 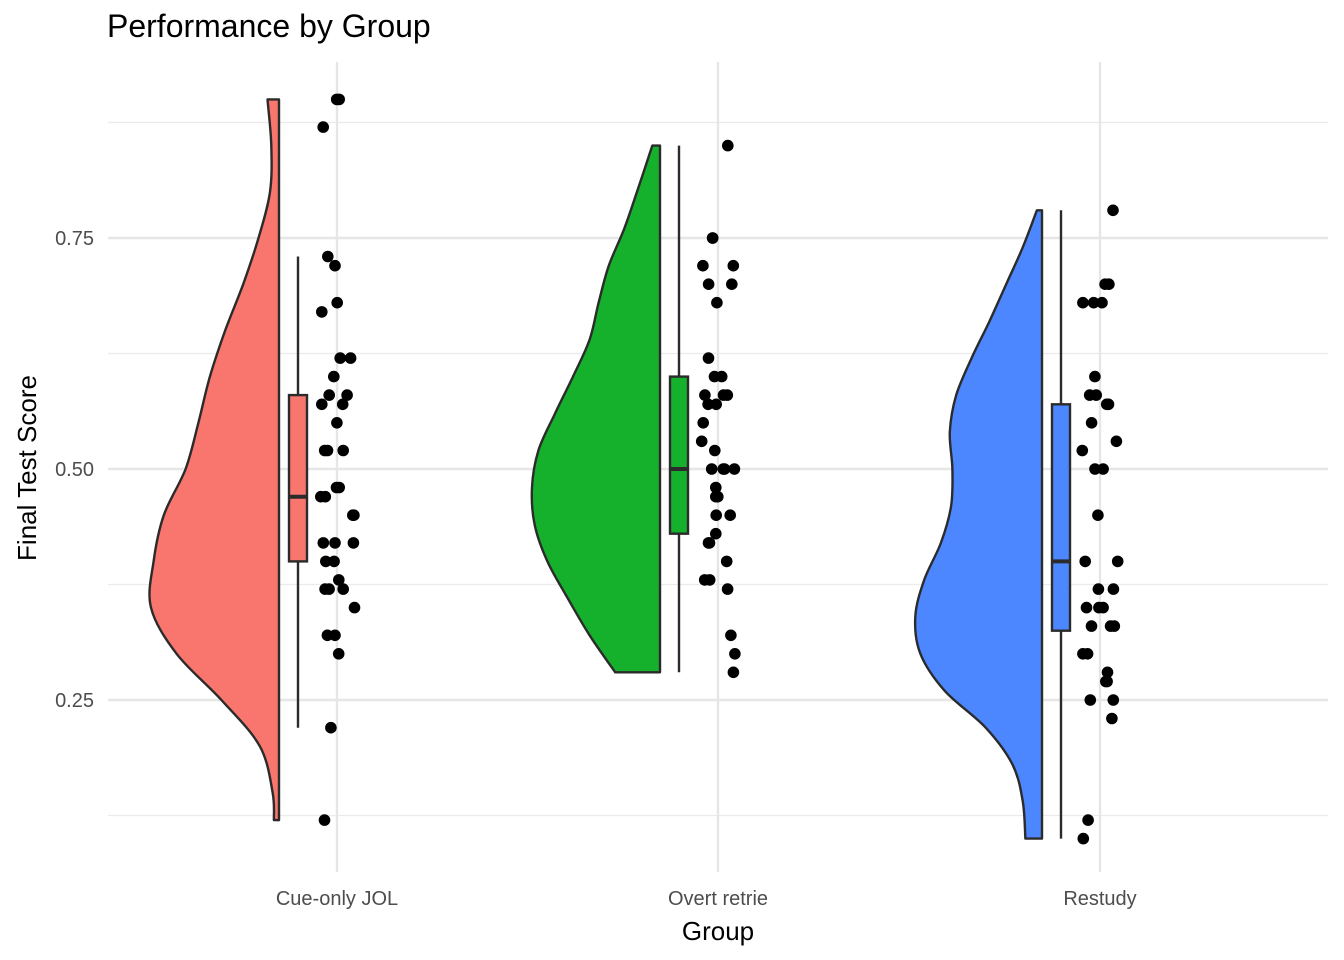 What do you see at coordinates (269, 26) in the screenshot?
I see `chart-title: Performance by Group` at bounding box center [269, 26].